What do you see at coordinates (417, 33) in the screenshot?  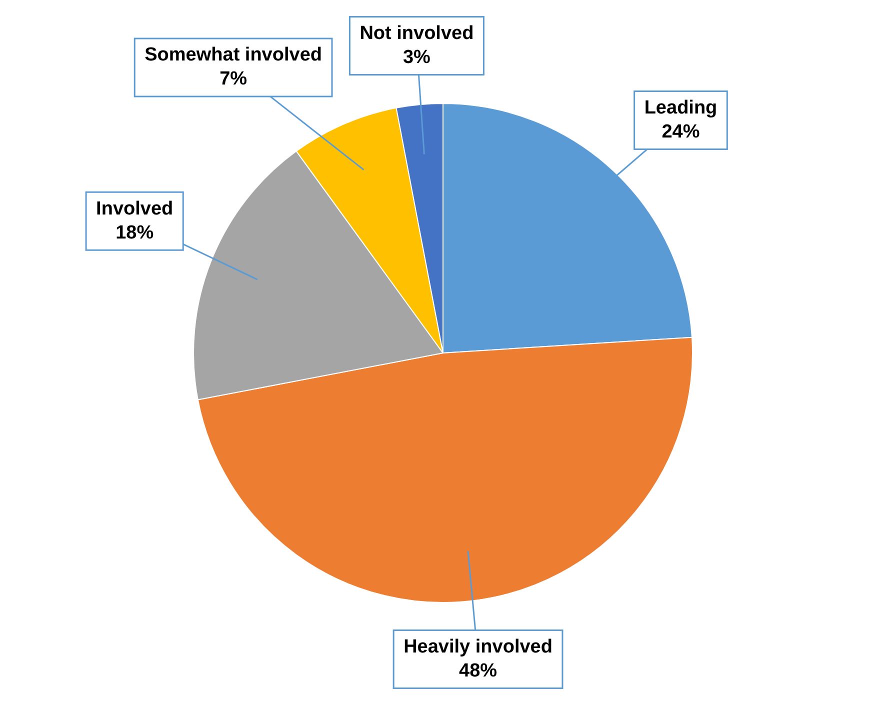 I see `slice-label: Not involved` at bounding box center [417, 33].